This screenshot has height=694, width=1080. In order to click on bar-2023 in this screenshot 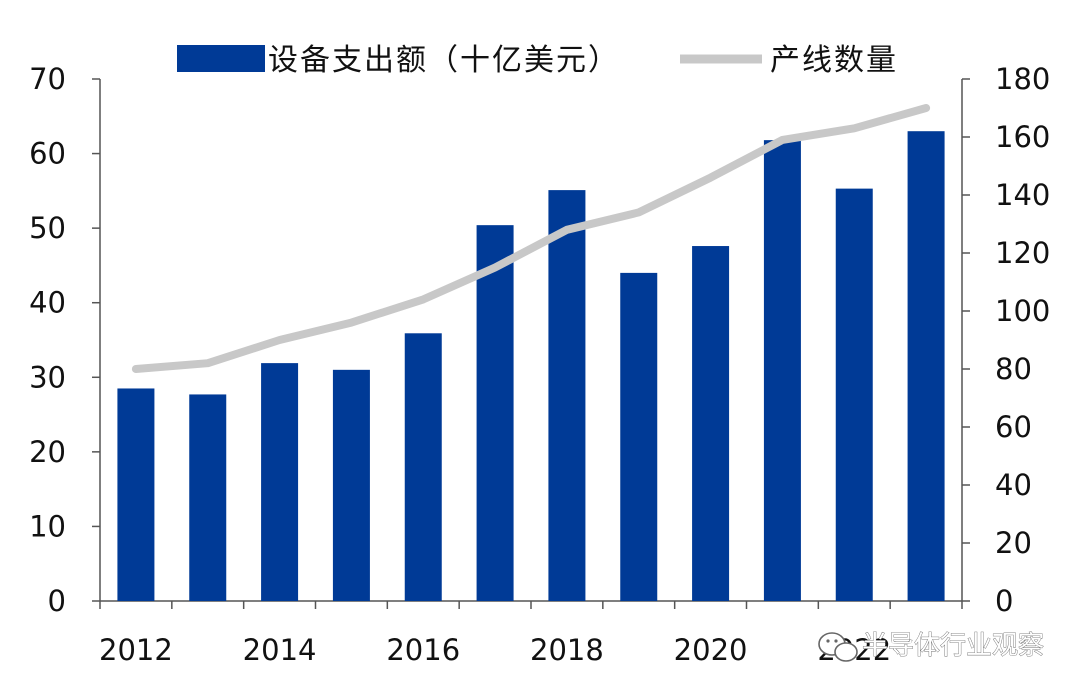, I will do `click(926, 366)`.